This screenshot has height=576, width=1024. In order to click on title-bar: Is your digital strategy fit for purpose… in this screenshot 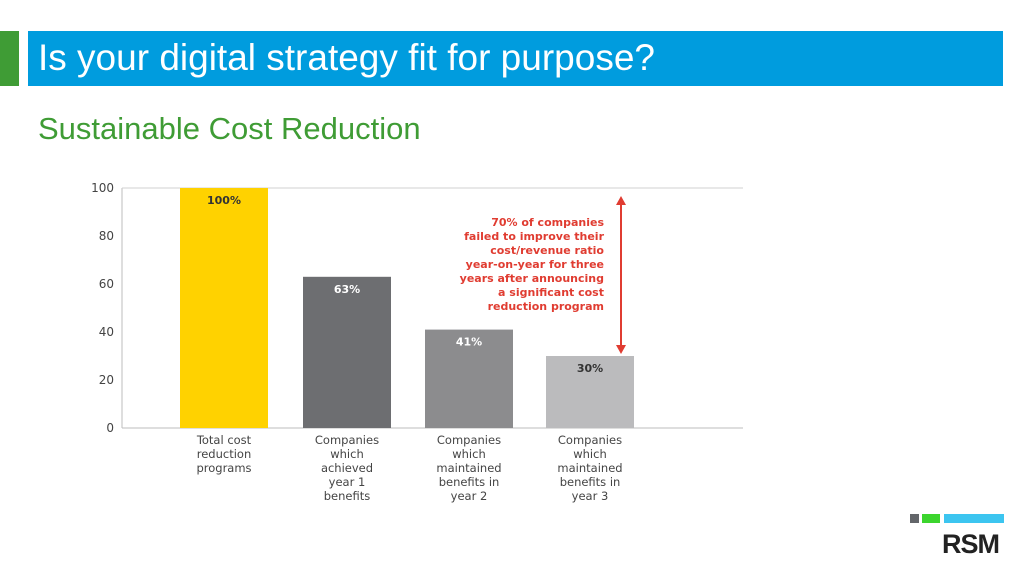, I will do `click(515, 58)`.